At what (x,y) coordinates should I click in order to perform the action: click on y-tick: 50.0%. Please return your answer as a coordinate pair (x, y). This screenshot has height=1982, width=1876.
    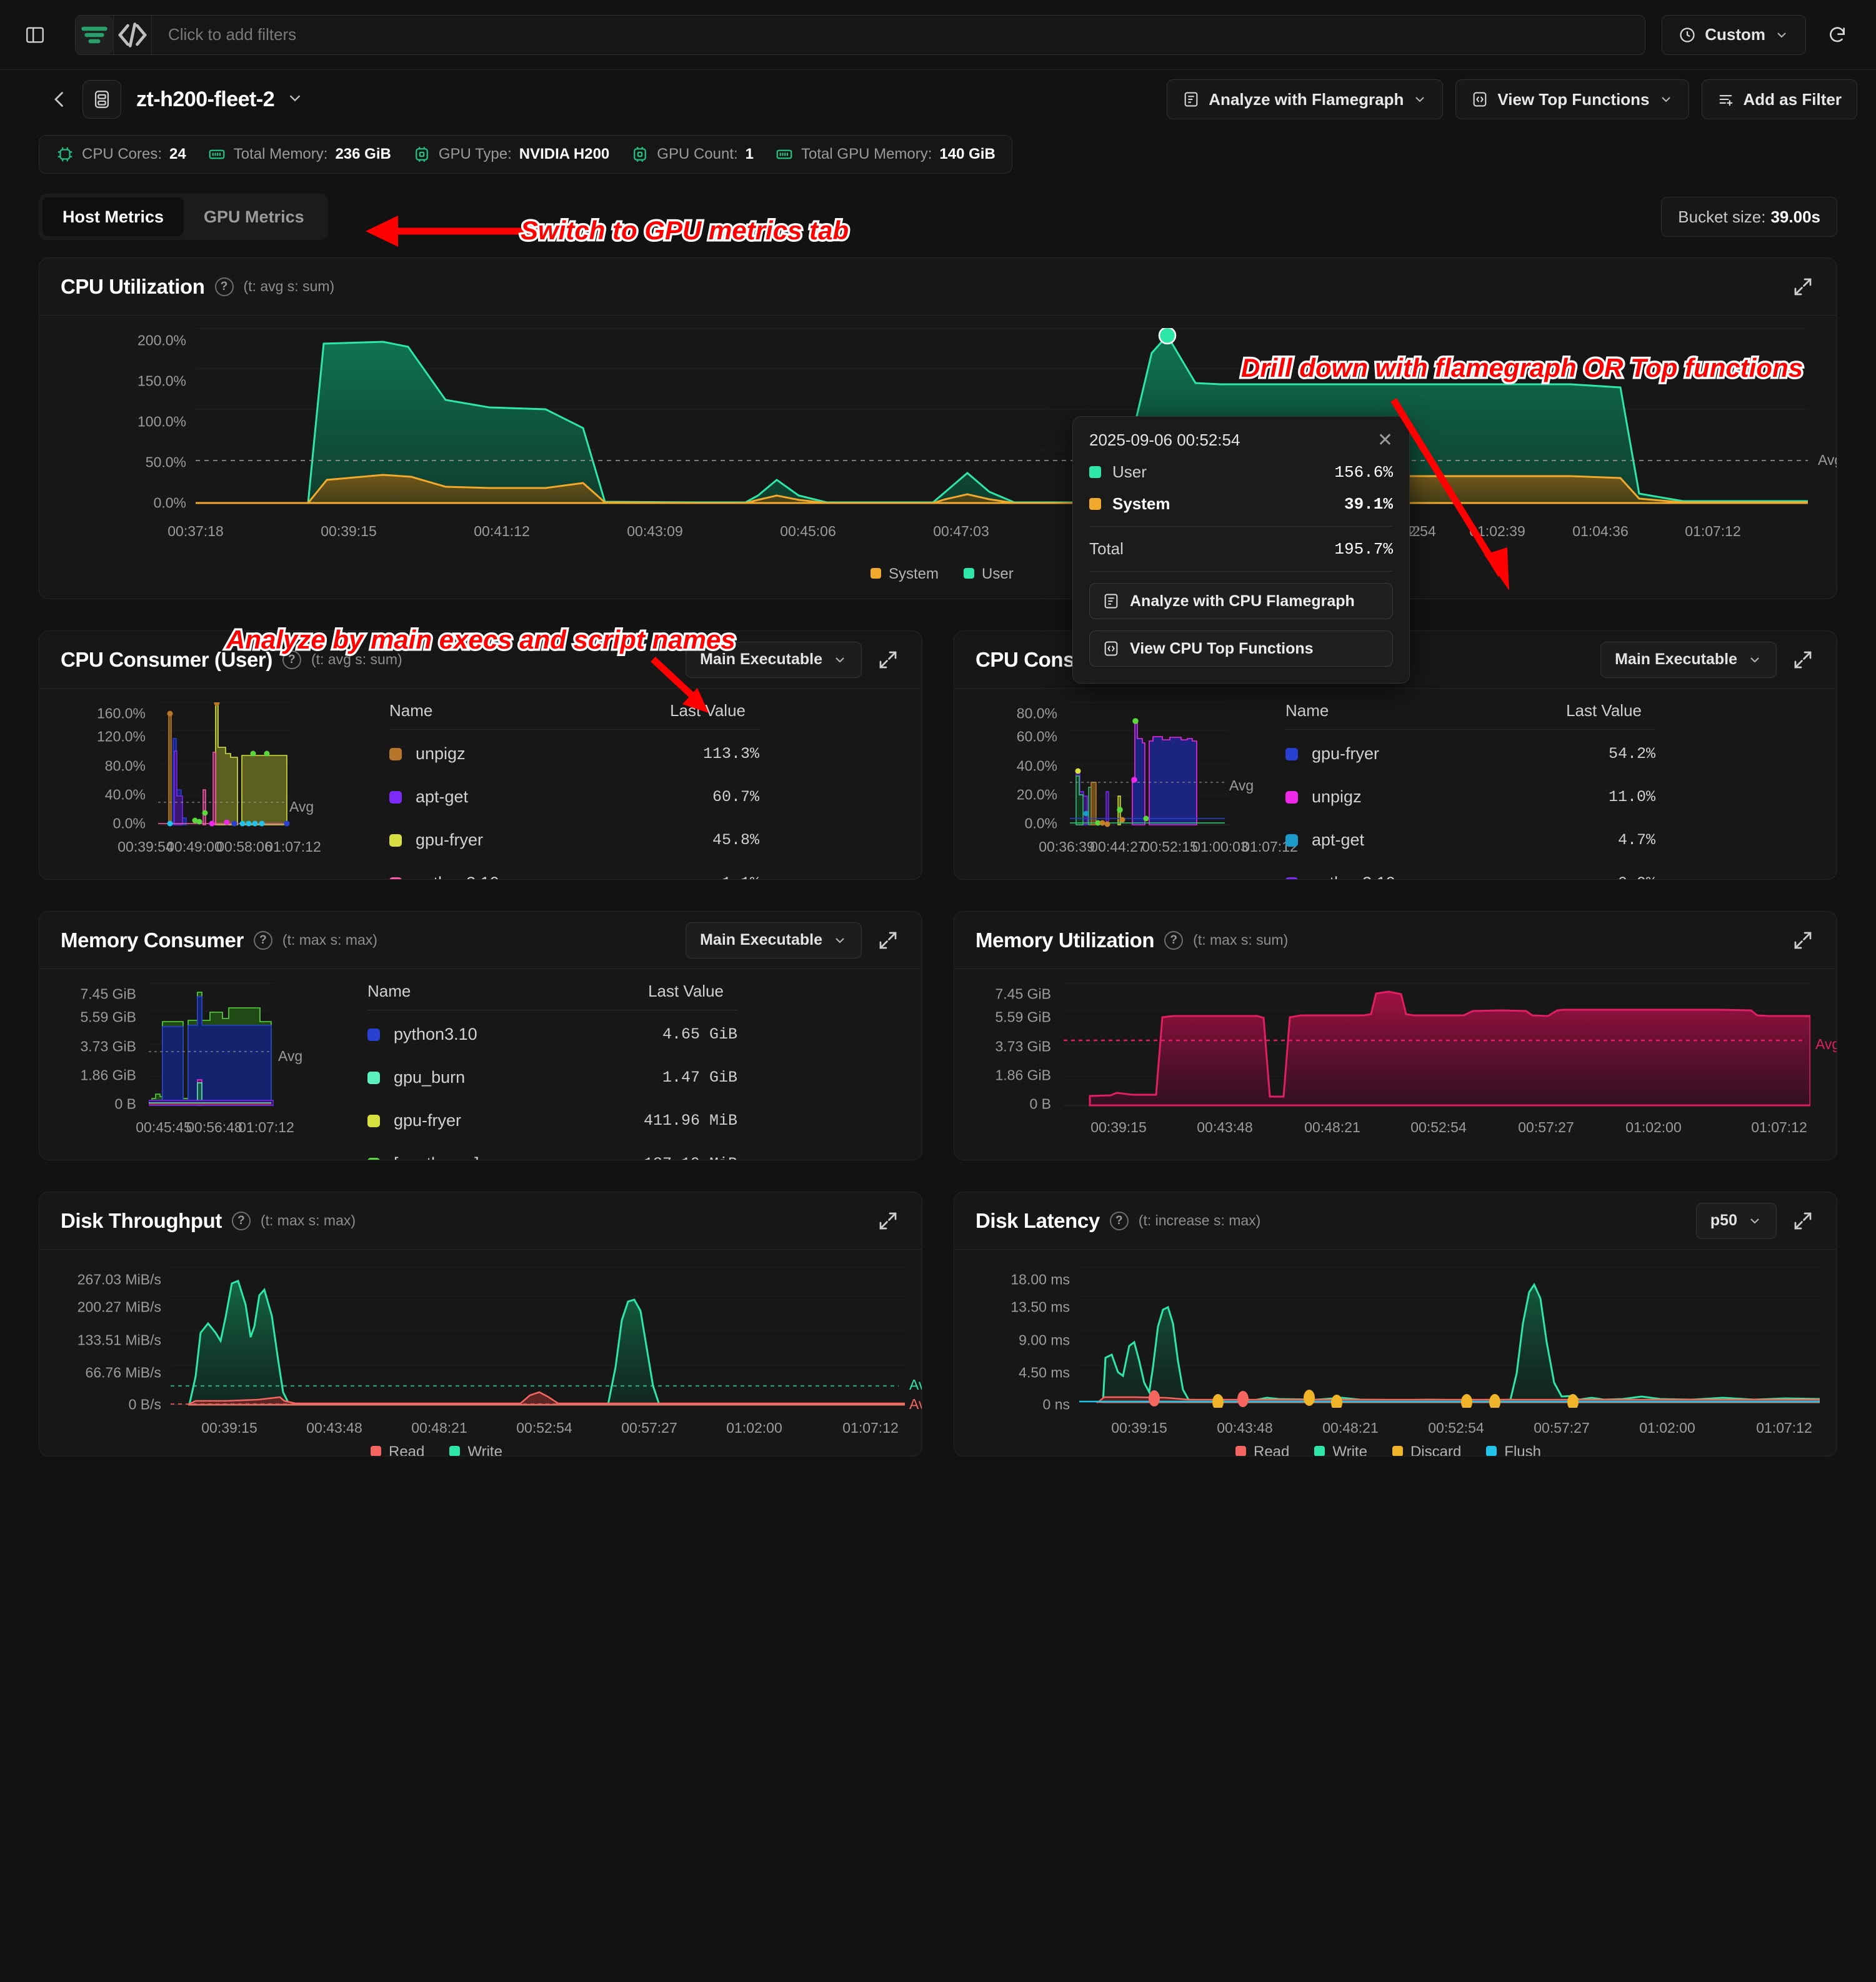
    Looking at the image, I should click on (166, 462).